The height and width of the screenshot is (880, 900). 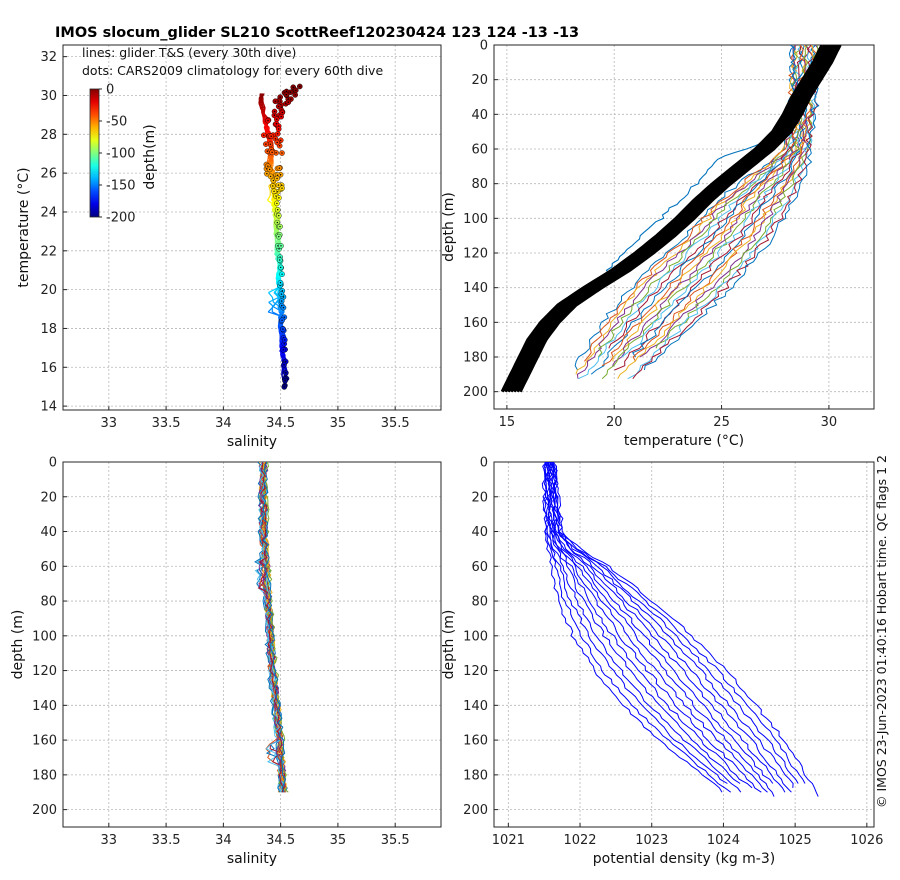 I want to click on y-tick-label: 200, so click(x=475, y=810).